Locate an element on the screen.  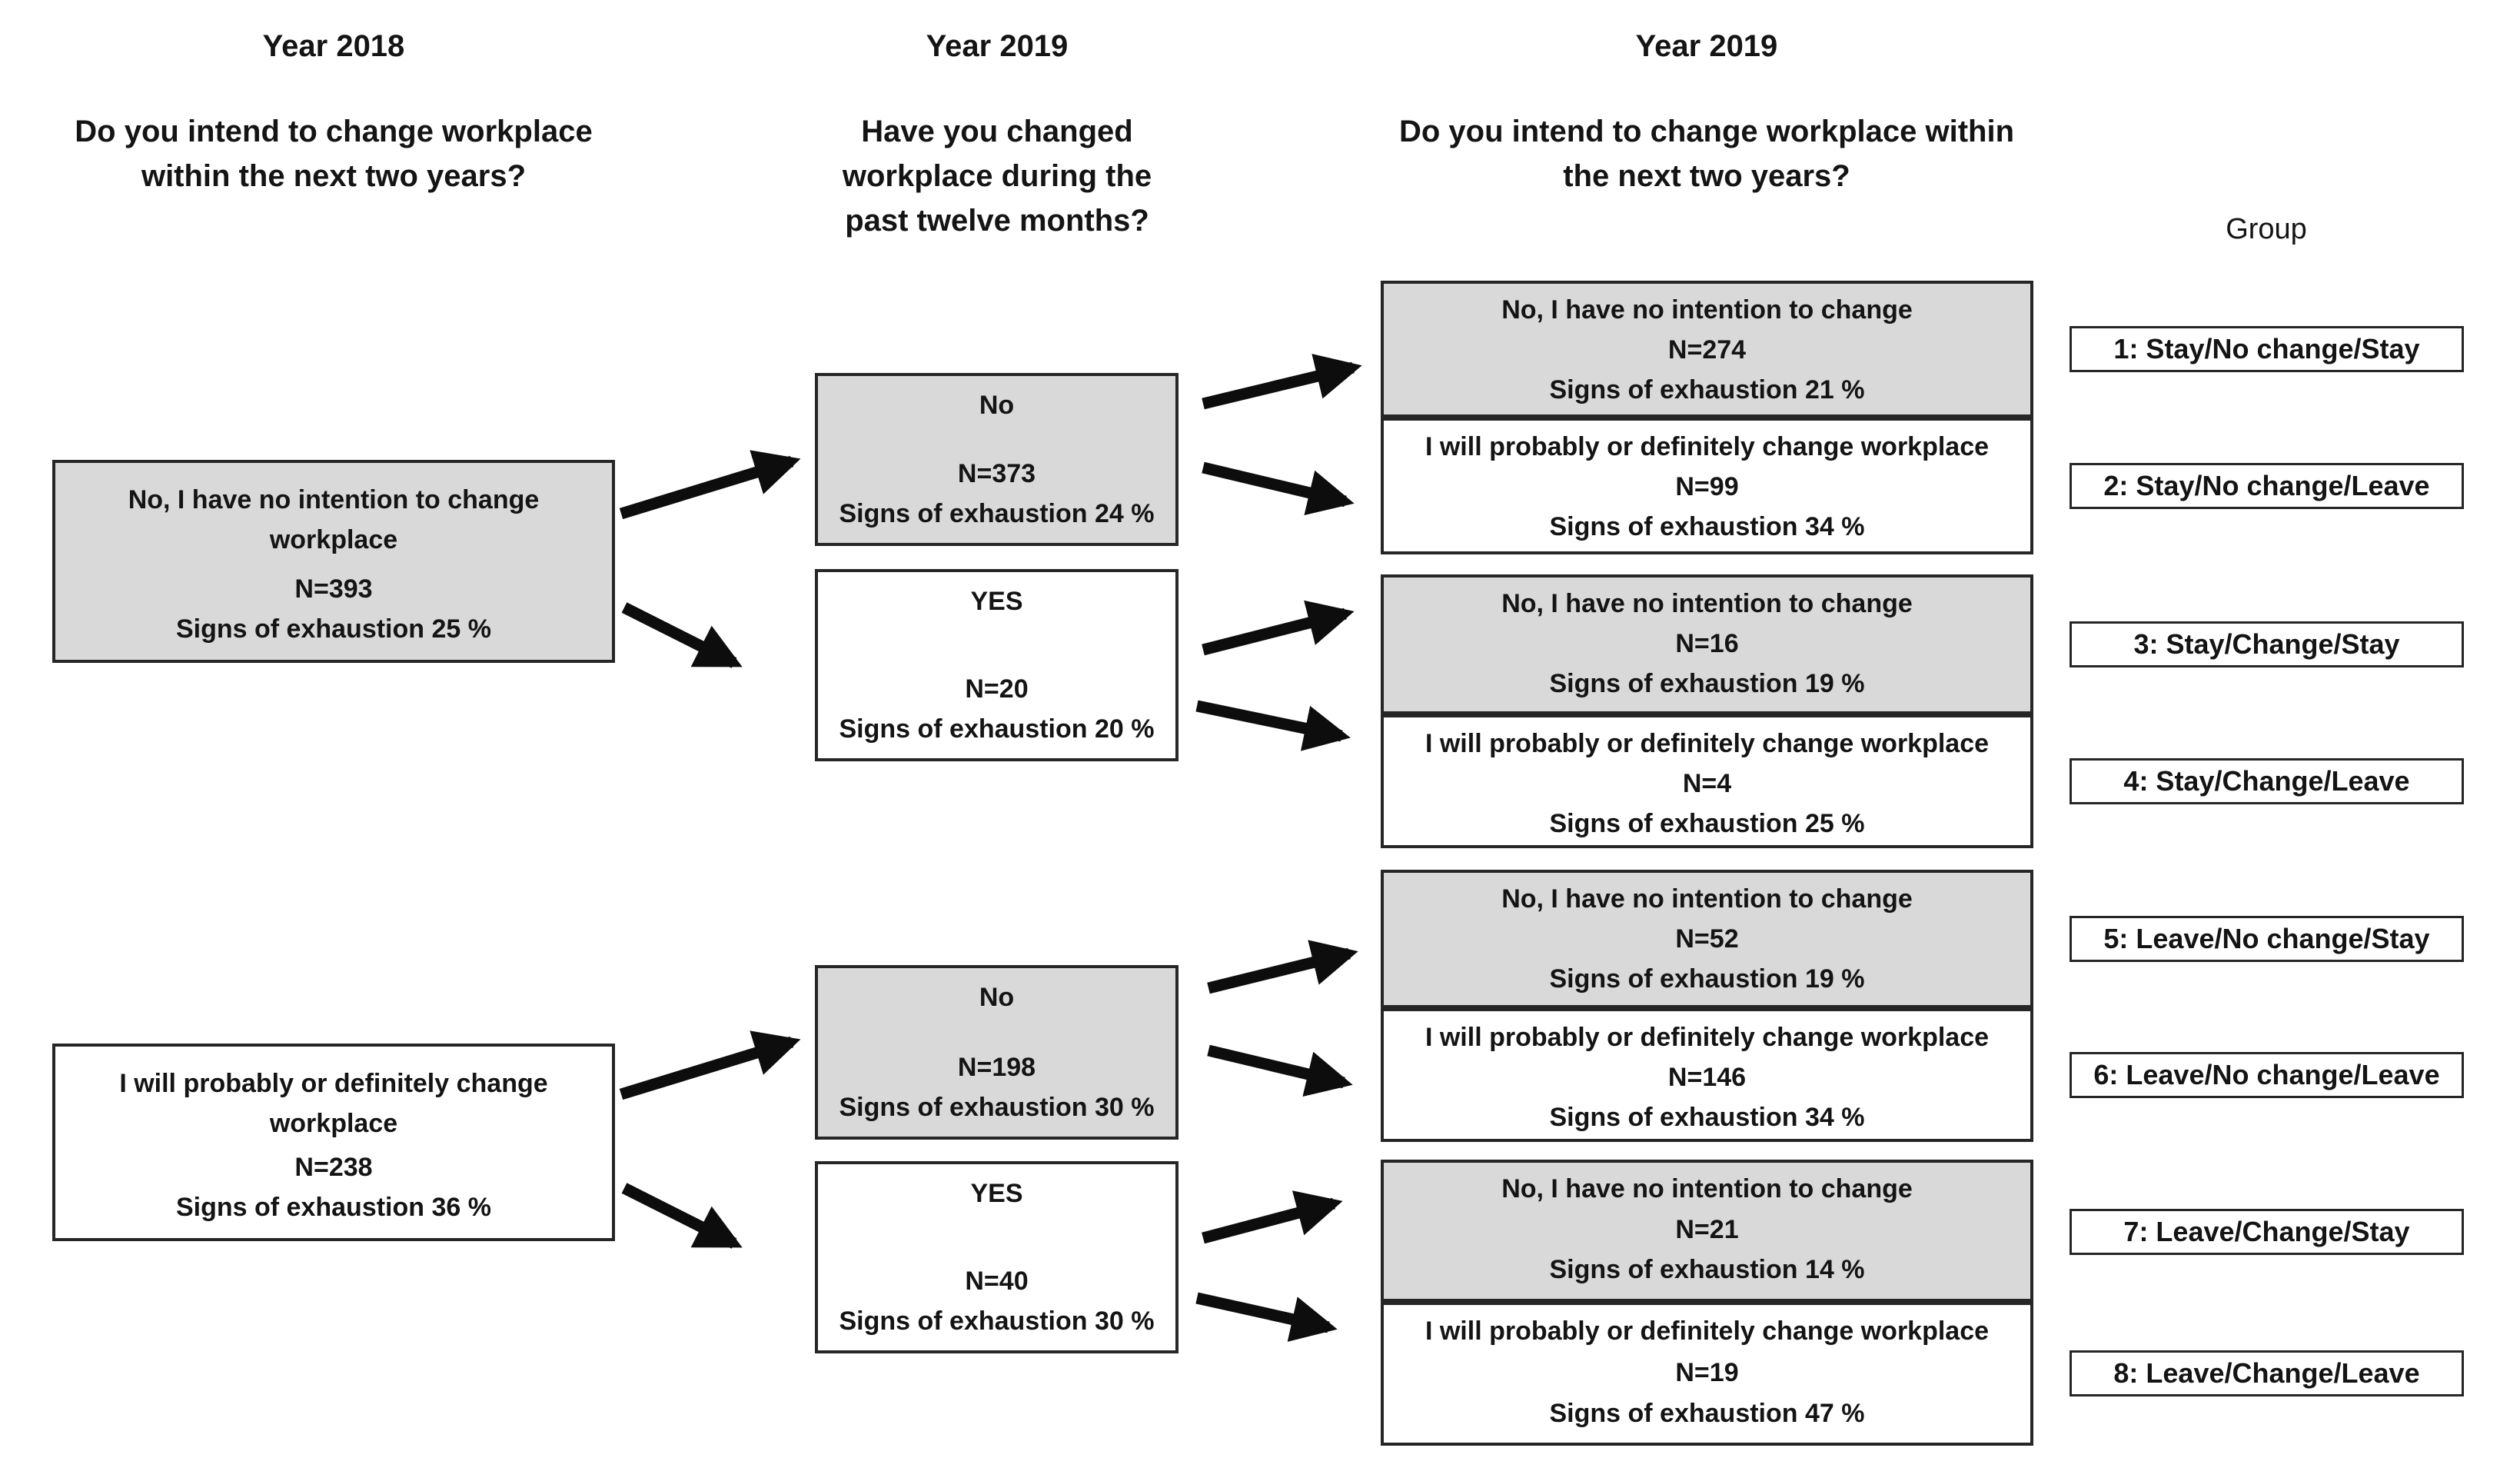
node-n-count: N=4 is located at coordinates (1707, 783).